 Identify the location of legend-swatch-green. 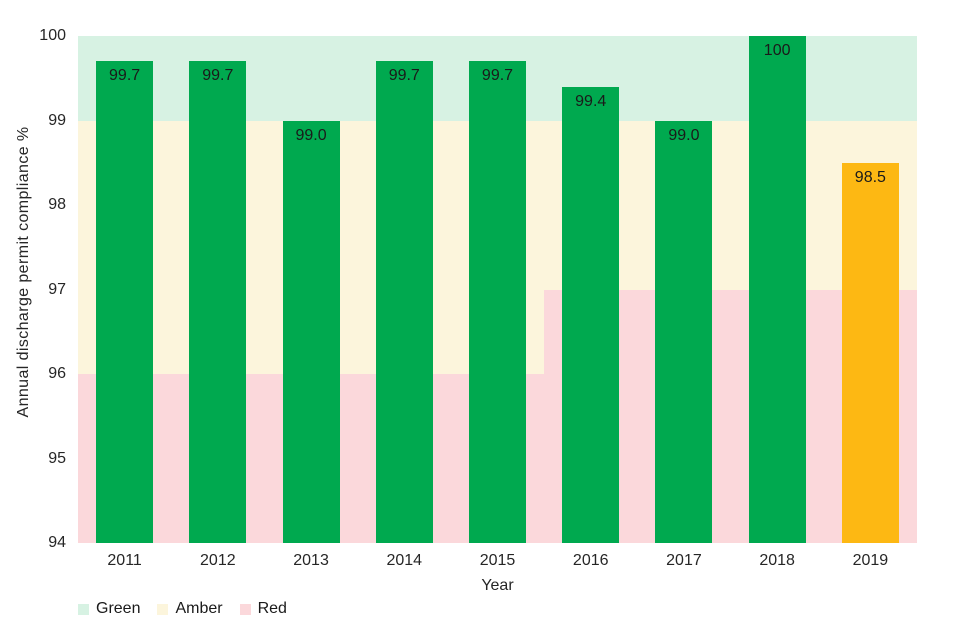
(83, 609).